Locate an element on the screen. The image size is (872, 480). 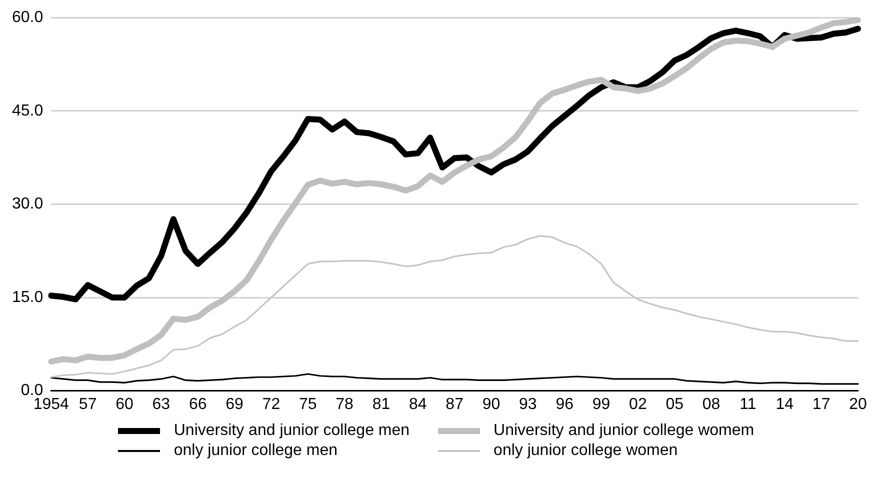
x-tick-label: 84 is located at coordinates (417, 404).